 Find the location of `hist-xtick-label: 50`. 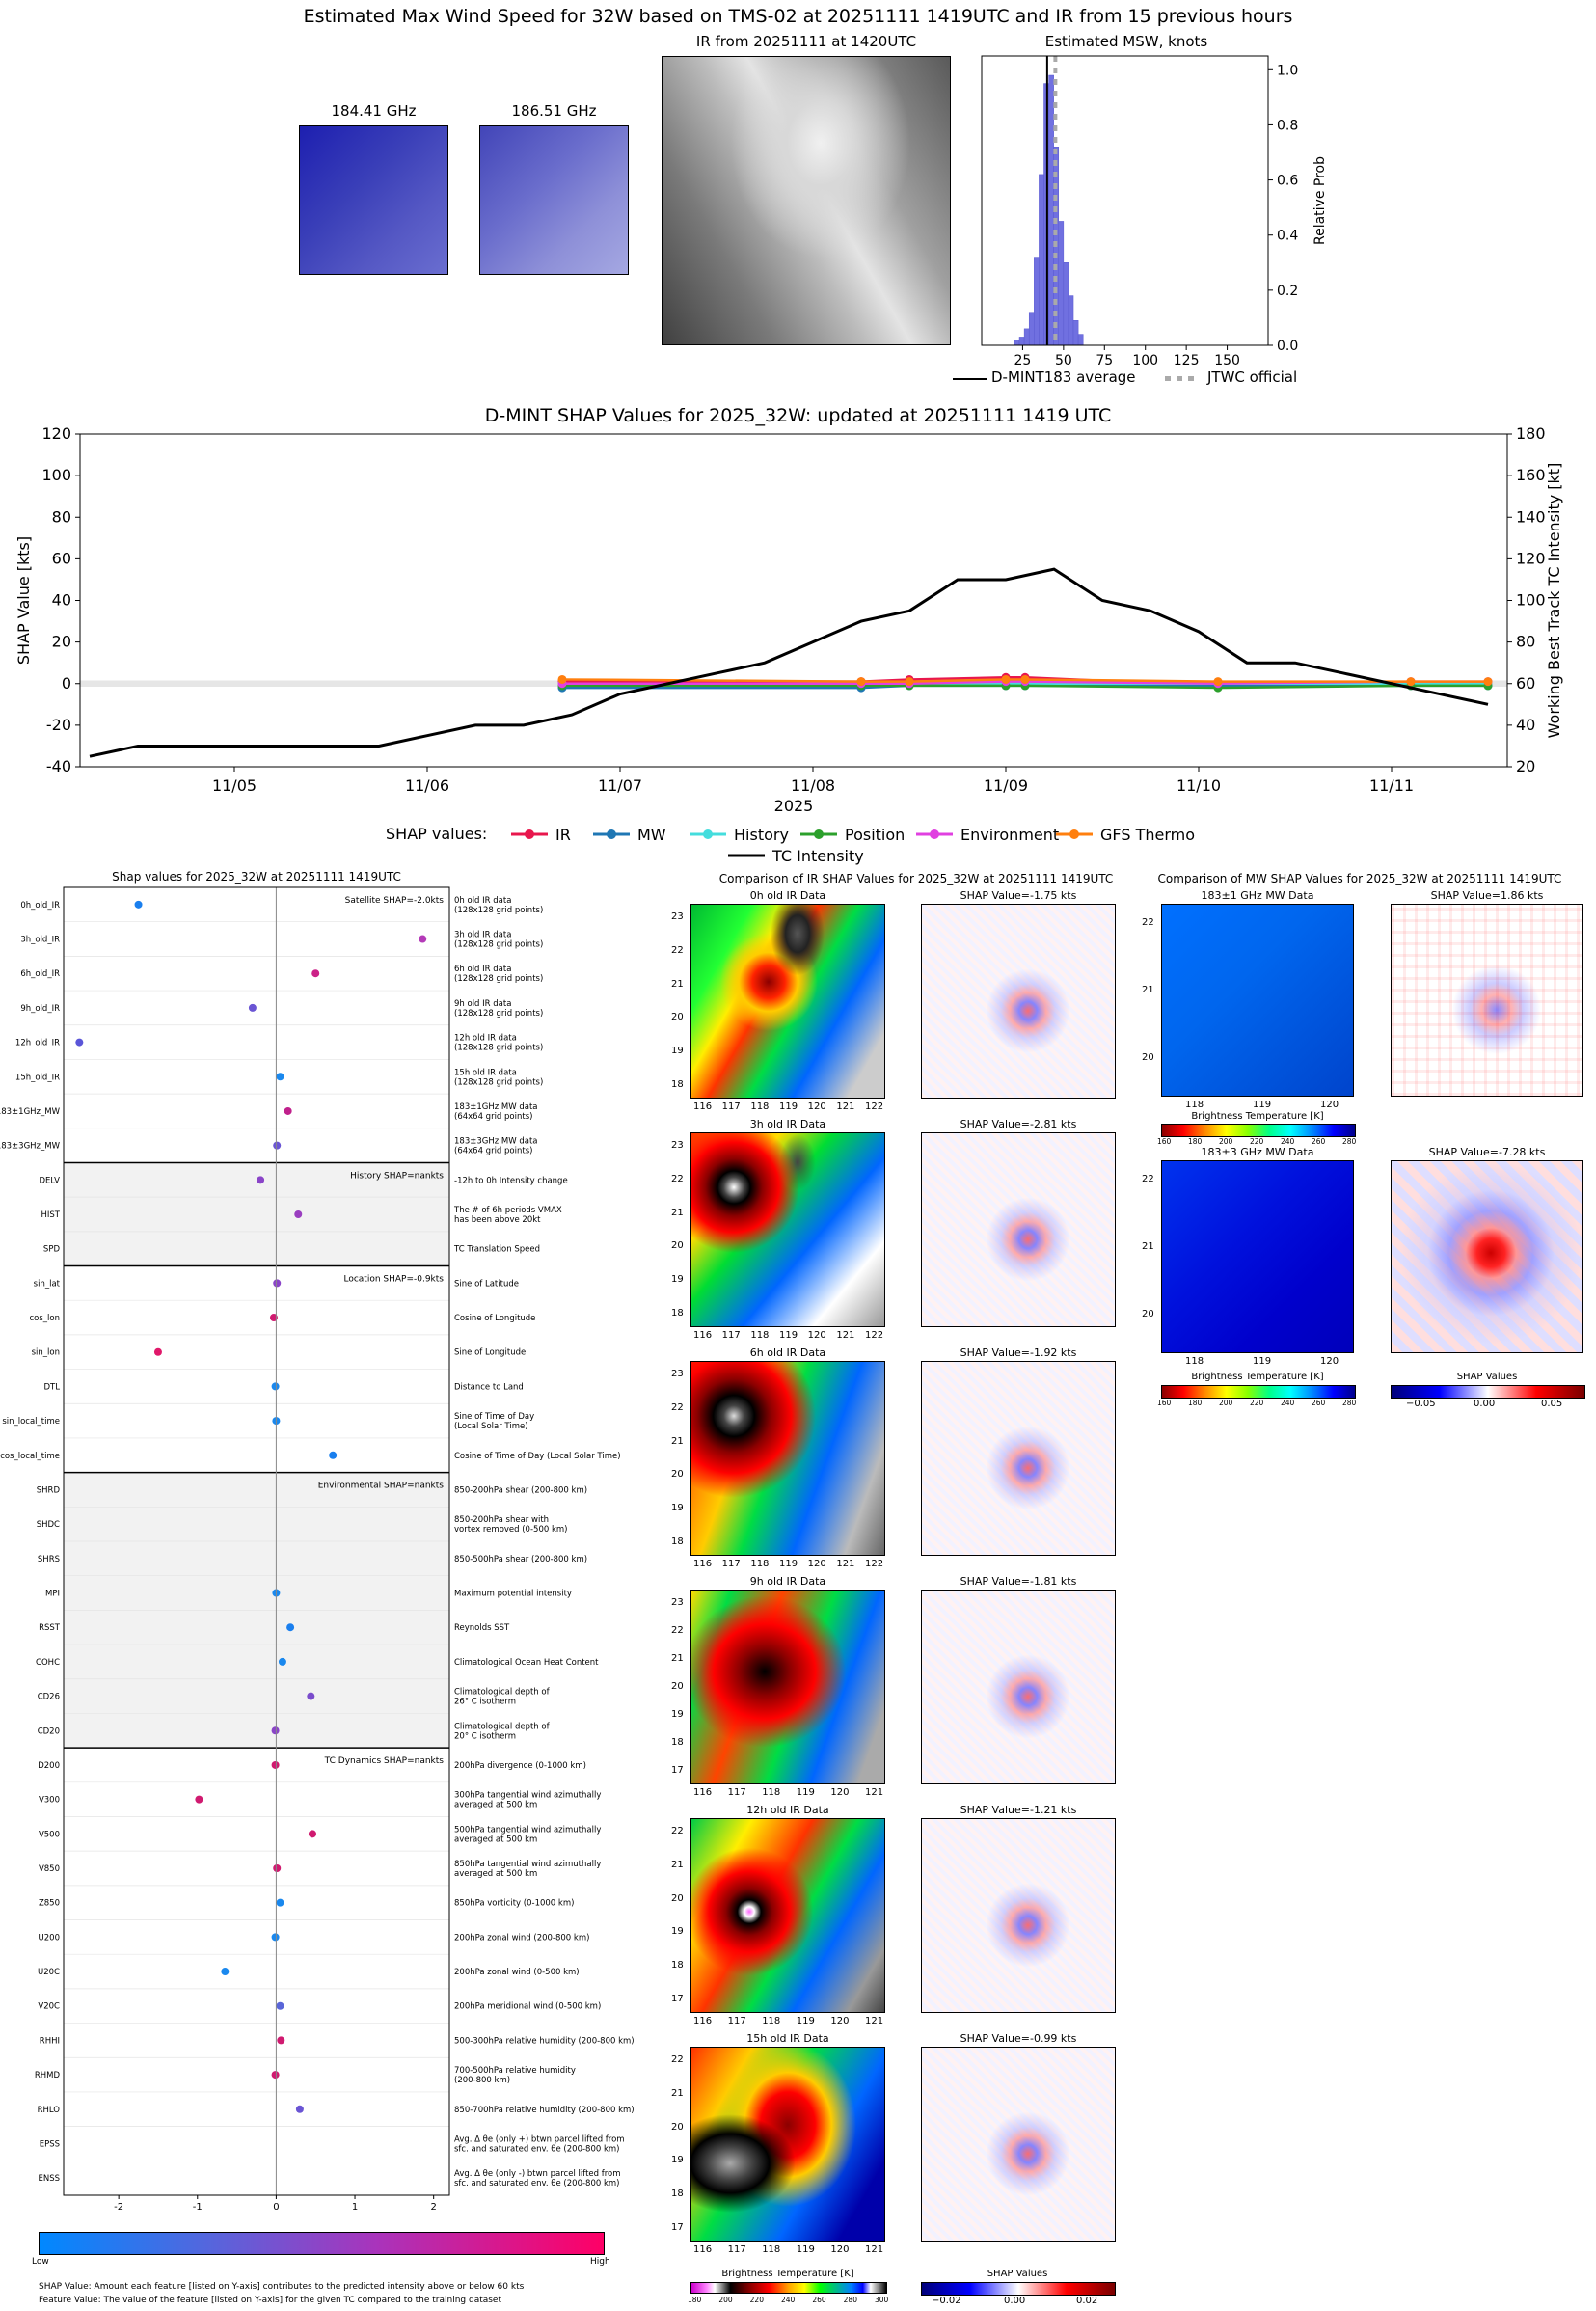

hist-xtick-label: 50 is located at coordinates (1063, 360).